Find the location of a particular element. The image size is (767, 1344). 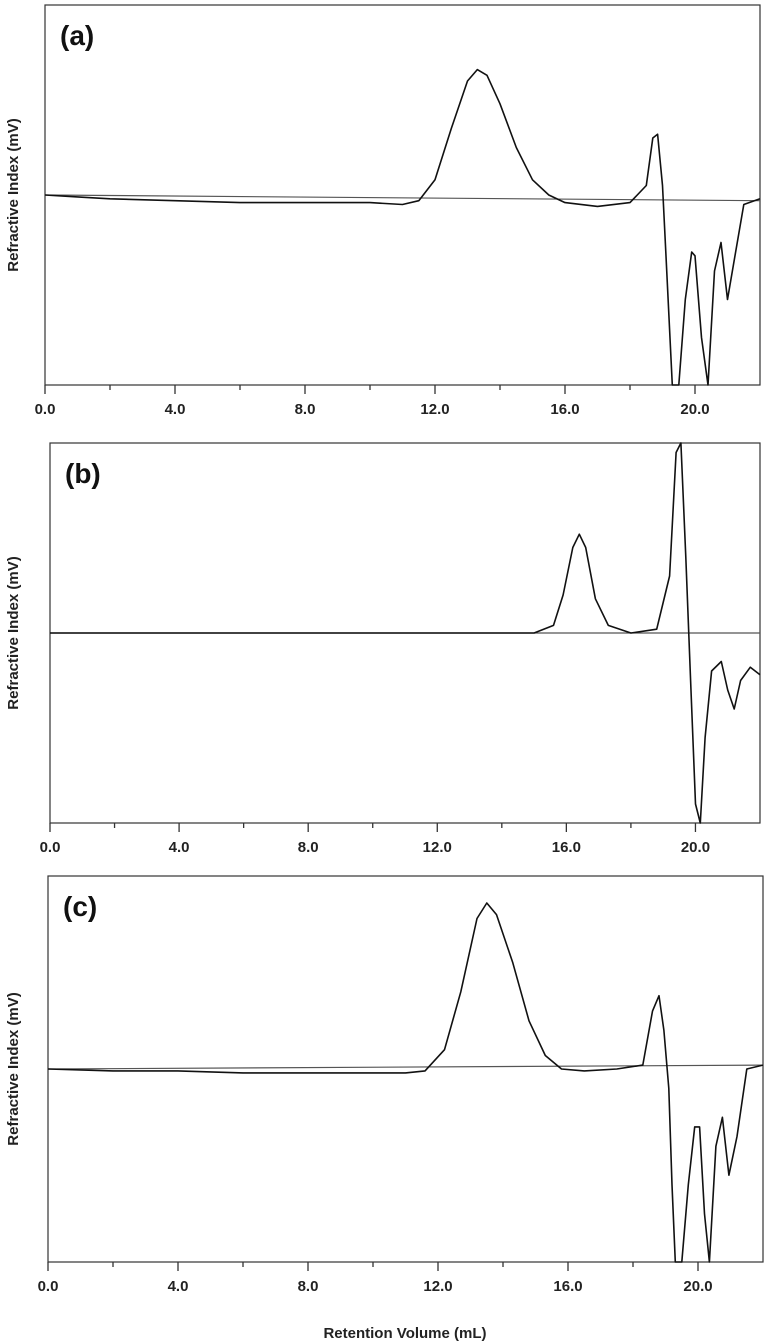

panel-label: (a) is located at coordinates (77, 35).